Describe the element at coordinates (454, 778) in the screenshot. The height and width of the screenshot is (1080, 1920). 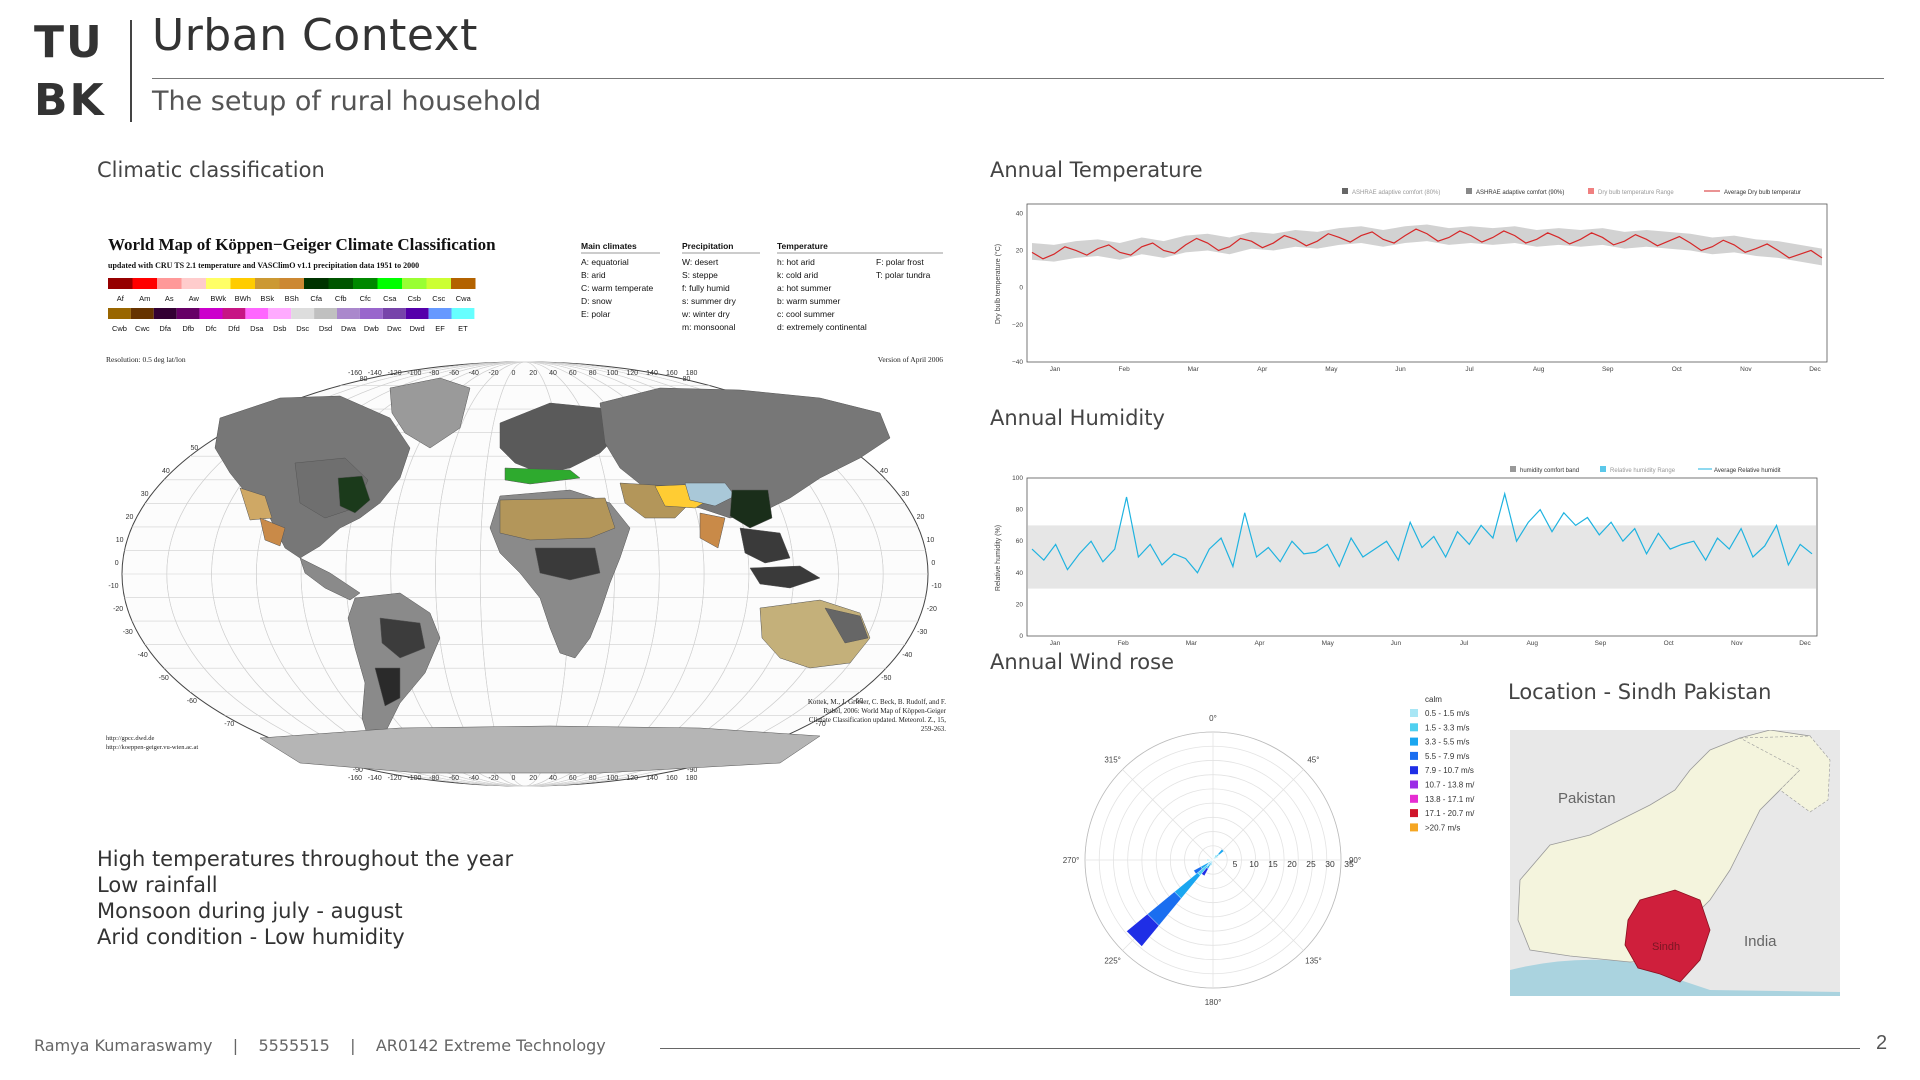
I see `lon-tick: -60` at that location.